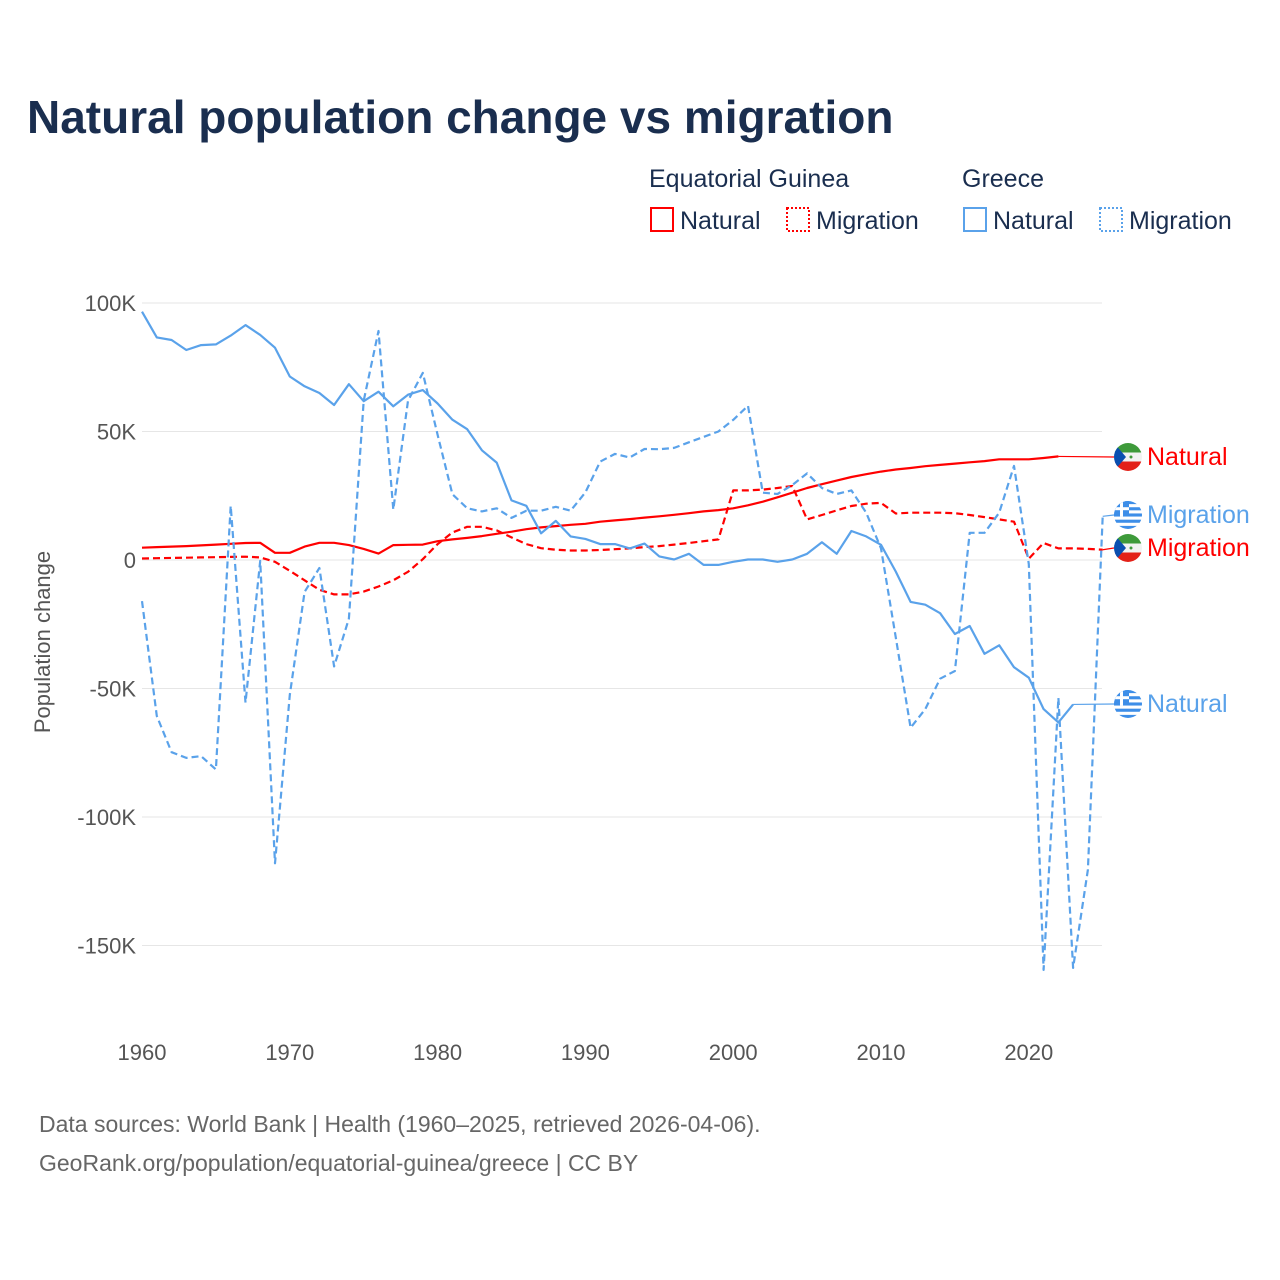 This screenshot has width=1280, height=1280. What do you see at coordinates (1111, 219) in the screenshot?
I see `legend-swatch-gr-migration` at bounding box center [1111, 219].